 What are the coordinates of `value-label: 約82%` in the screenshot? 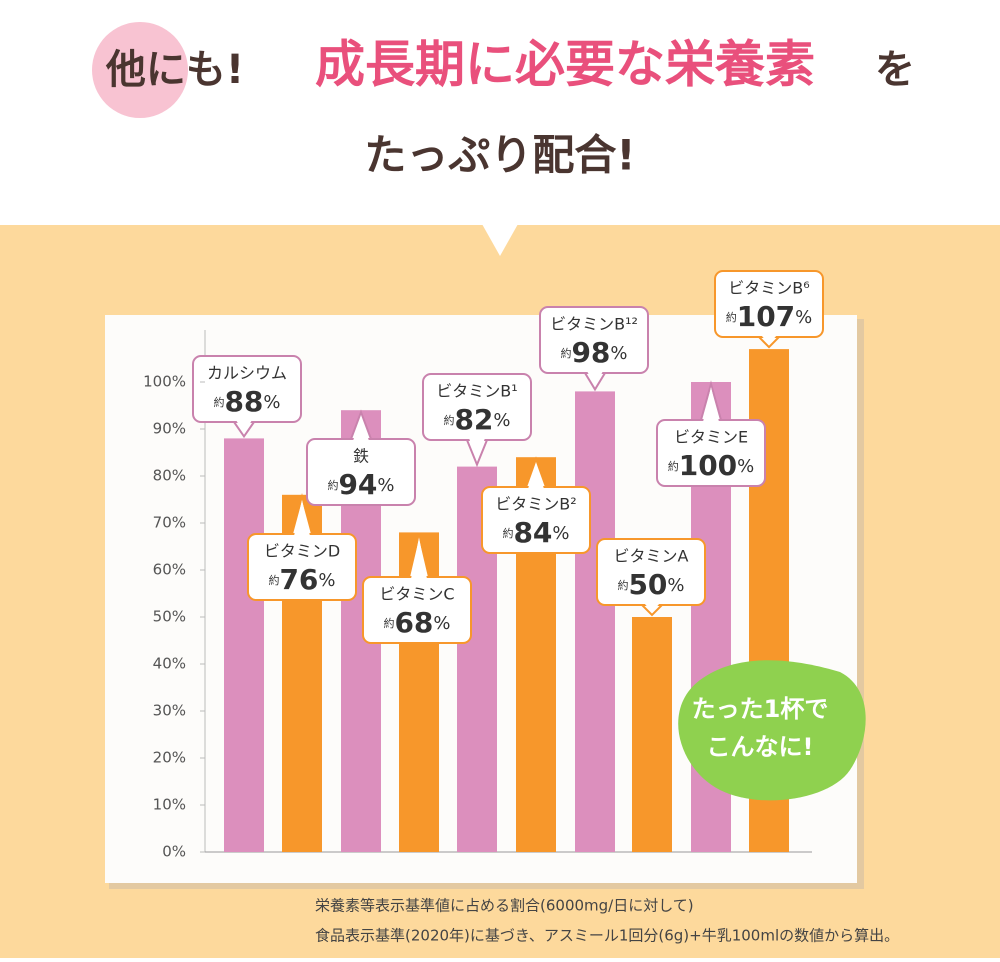 It's located at (476, 419).